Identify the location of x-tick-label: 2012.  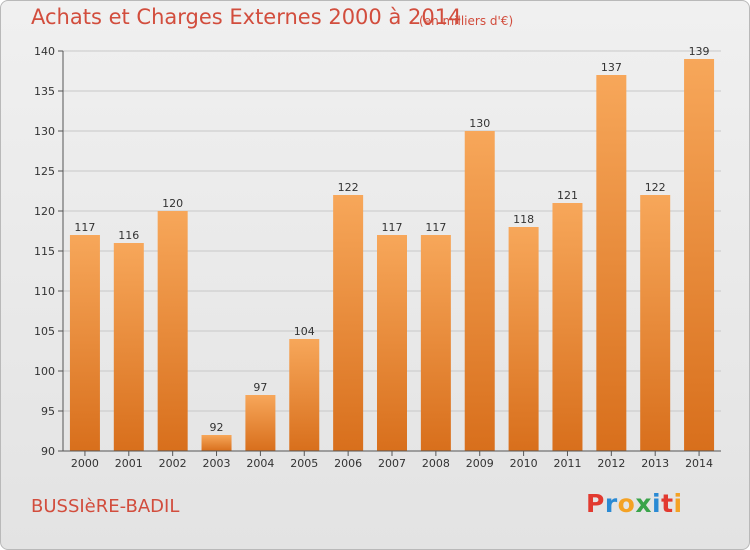
(611, 463).